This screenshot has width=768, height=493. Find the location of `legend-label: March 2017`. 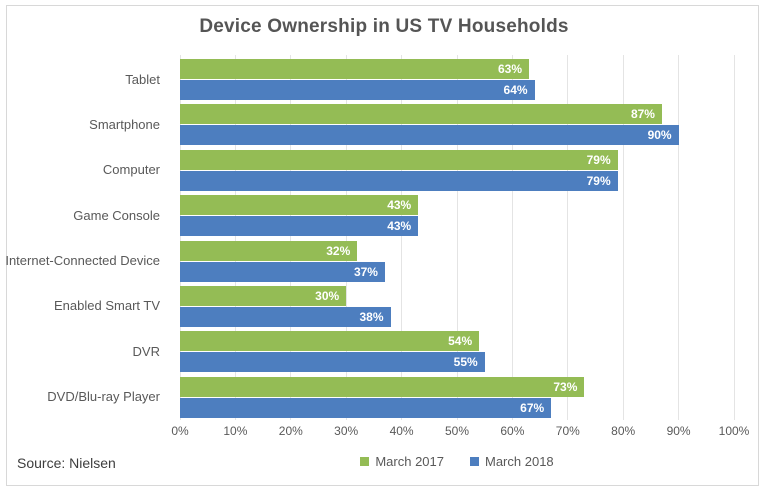

legend-label: March 2017 is located at coordinates (409, 461).